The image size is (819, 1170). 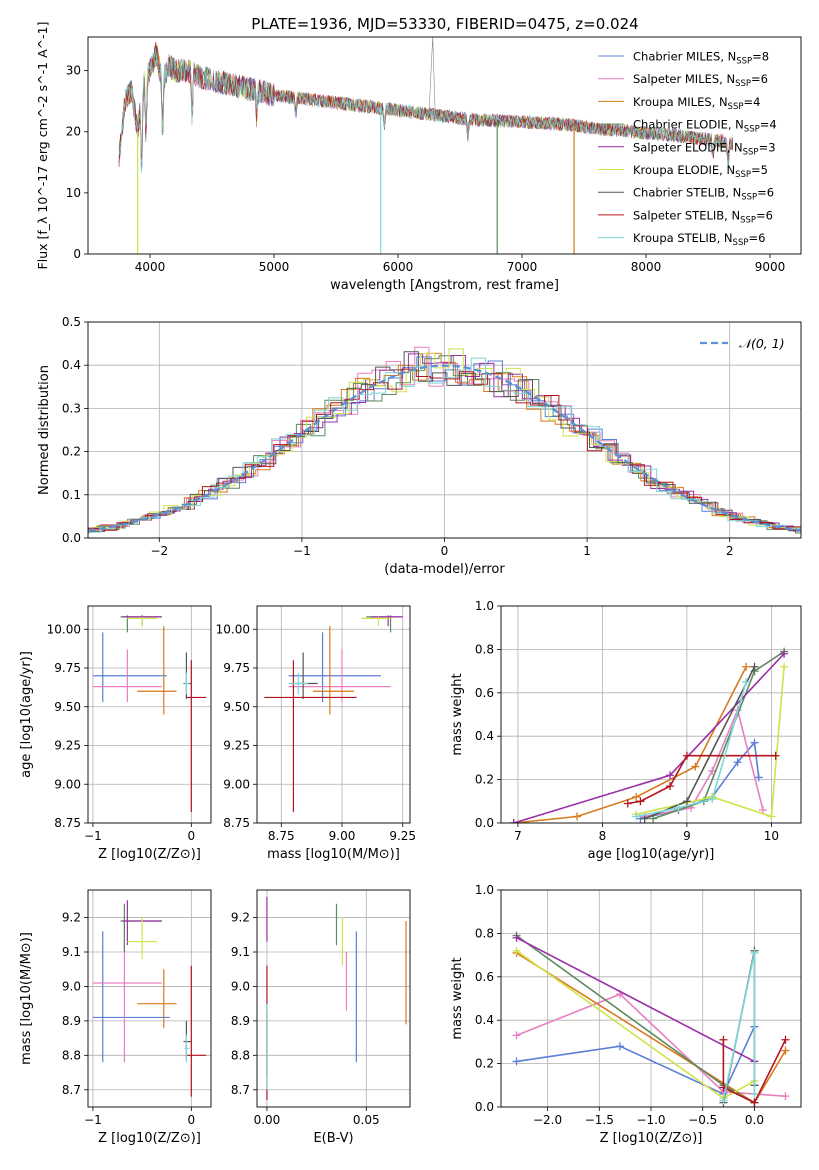 What do you see at coordinates (702, 1120) in the screenshot?
I see `x-tick-label: −0.5` at bounding box center [702, 1120].